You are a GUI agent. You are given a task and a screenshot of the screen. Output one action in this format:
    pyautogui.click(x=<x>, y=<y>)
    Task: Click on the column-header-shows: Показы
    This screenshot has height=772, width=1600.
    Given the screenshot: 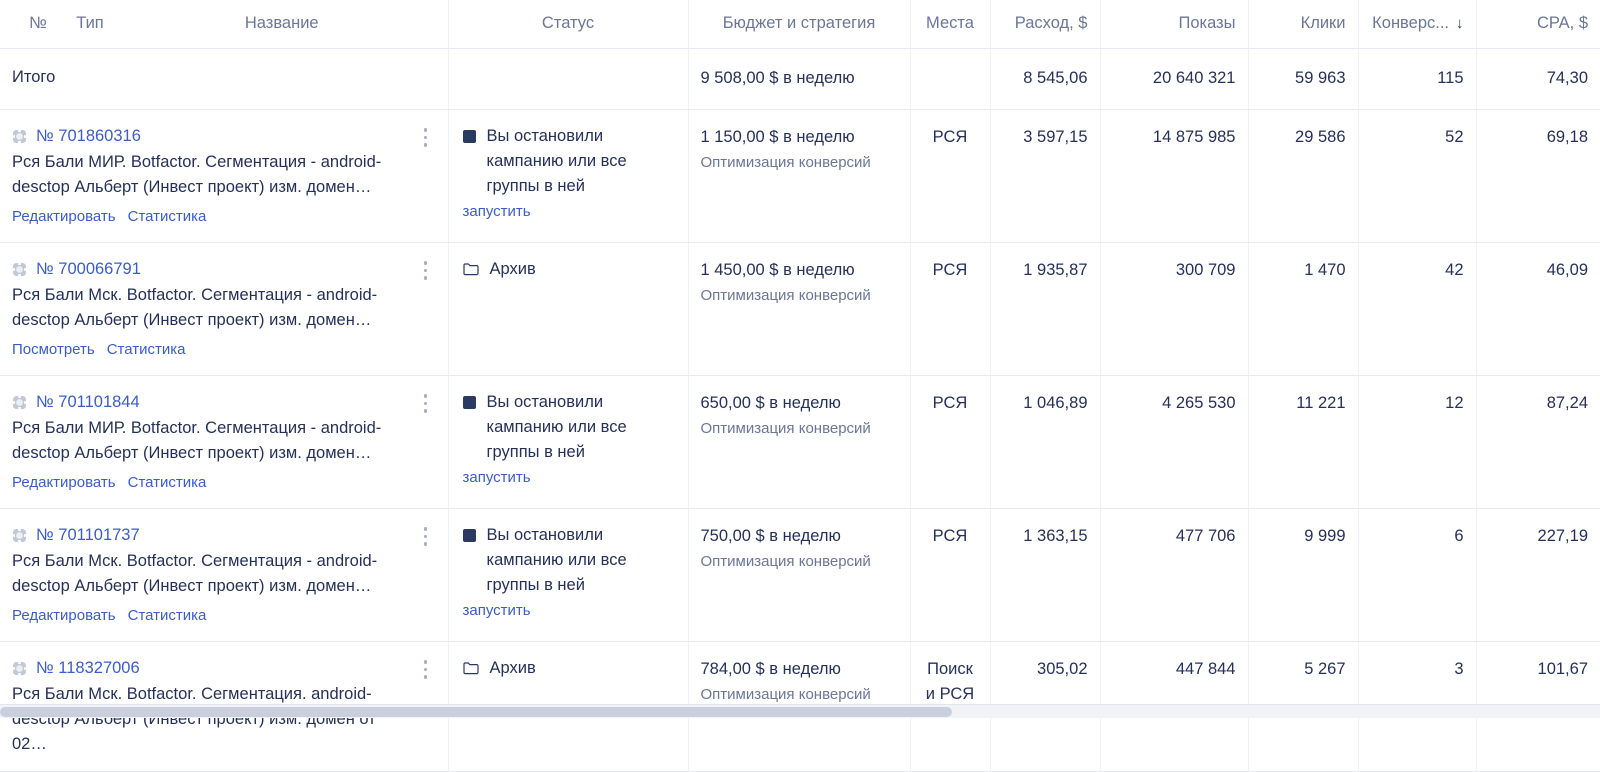 What is the action you would take?
    pyautogui.click(x=1174, y=24)
    